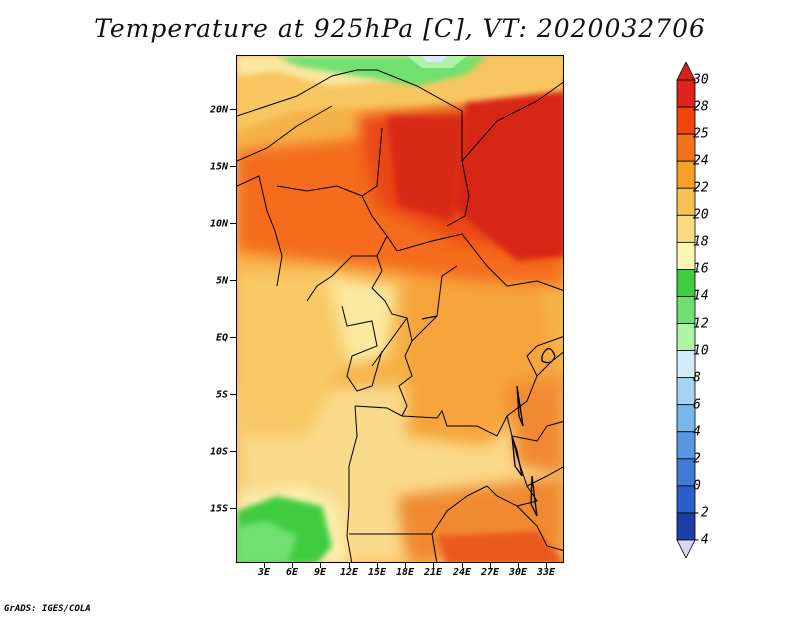  Describe the element at coordinates (701, 269) in the screenshot. I see `colorbar-label: 16` at that location.